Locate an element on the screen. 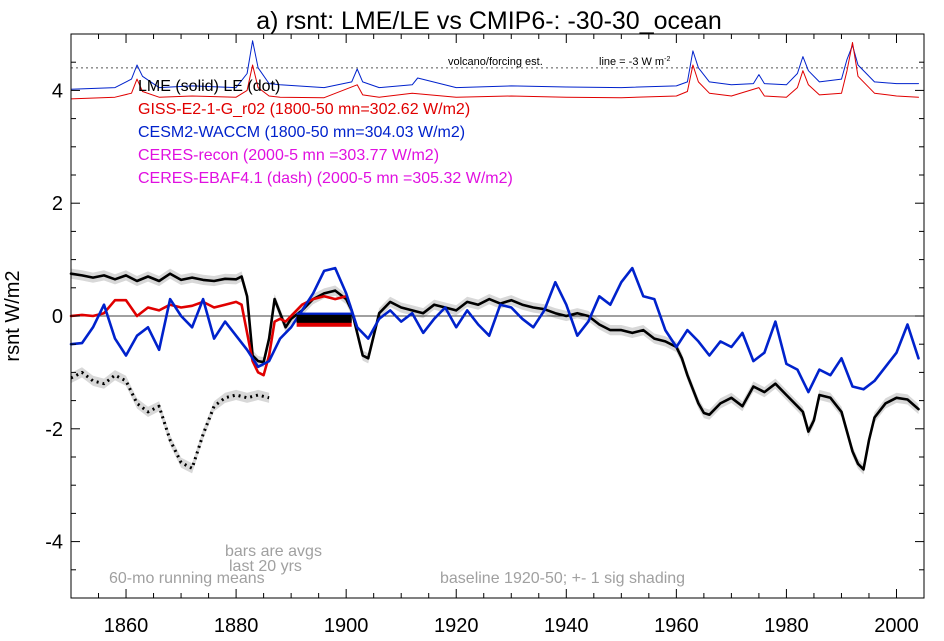 The width and height of the screenshot is (944, 641). line-note-sup: -2 is located at coordinates (667, 59).